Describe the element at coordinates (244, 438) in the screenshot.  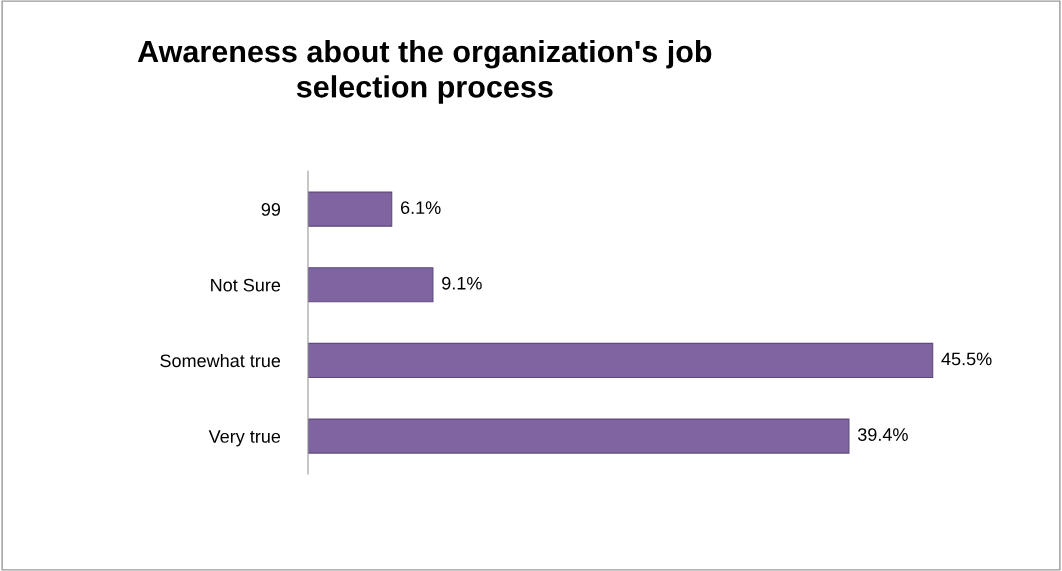
I see `y-tick-label: Very true` at that location.